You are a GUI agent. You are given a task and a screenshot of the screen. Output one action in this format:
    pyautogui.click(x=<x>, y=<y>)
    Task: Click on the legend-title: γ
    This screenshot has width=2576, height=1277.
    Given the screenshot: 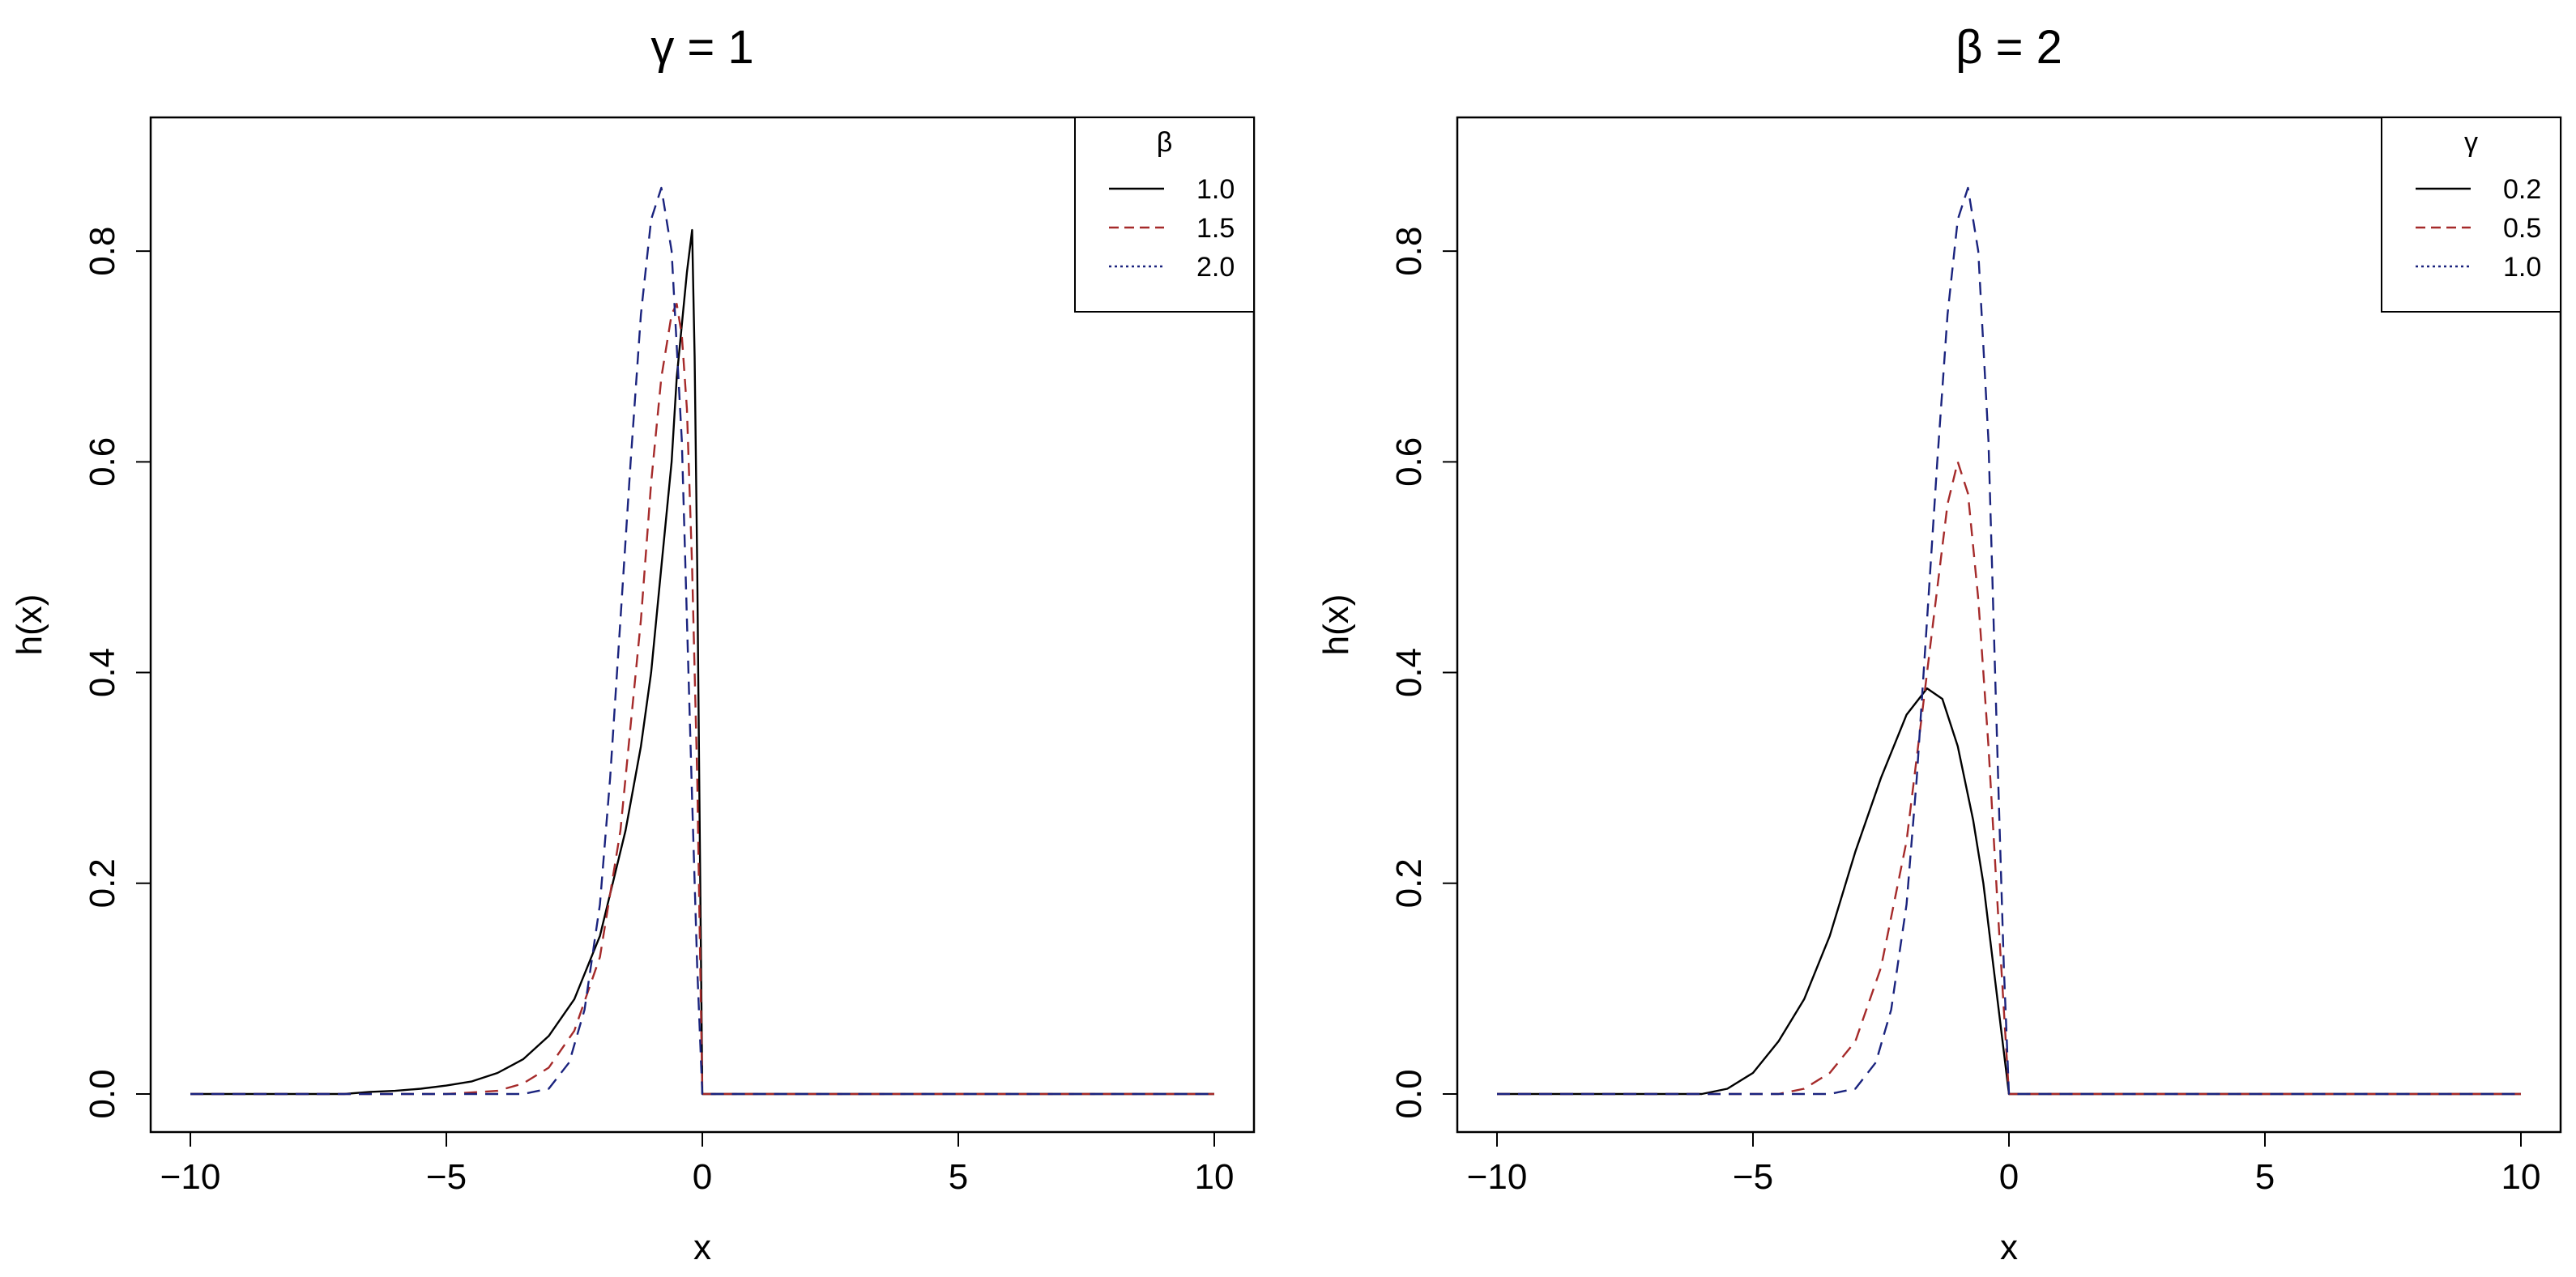 What is the action you would take?
    pyautogui.click(x=2471, y=143)
    